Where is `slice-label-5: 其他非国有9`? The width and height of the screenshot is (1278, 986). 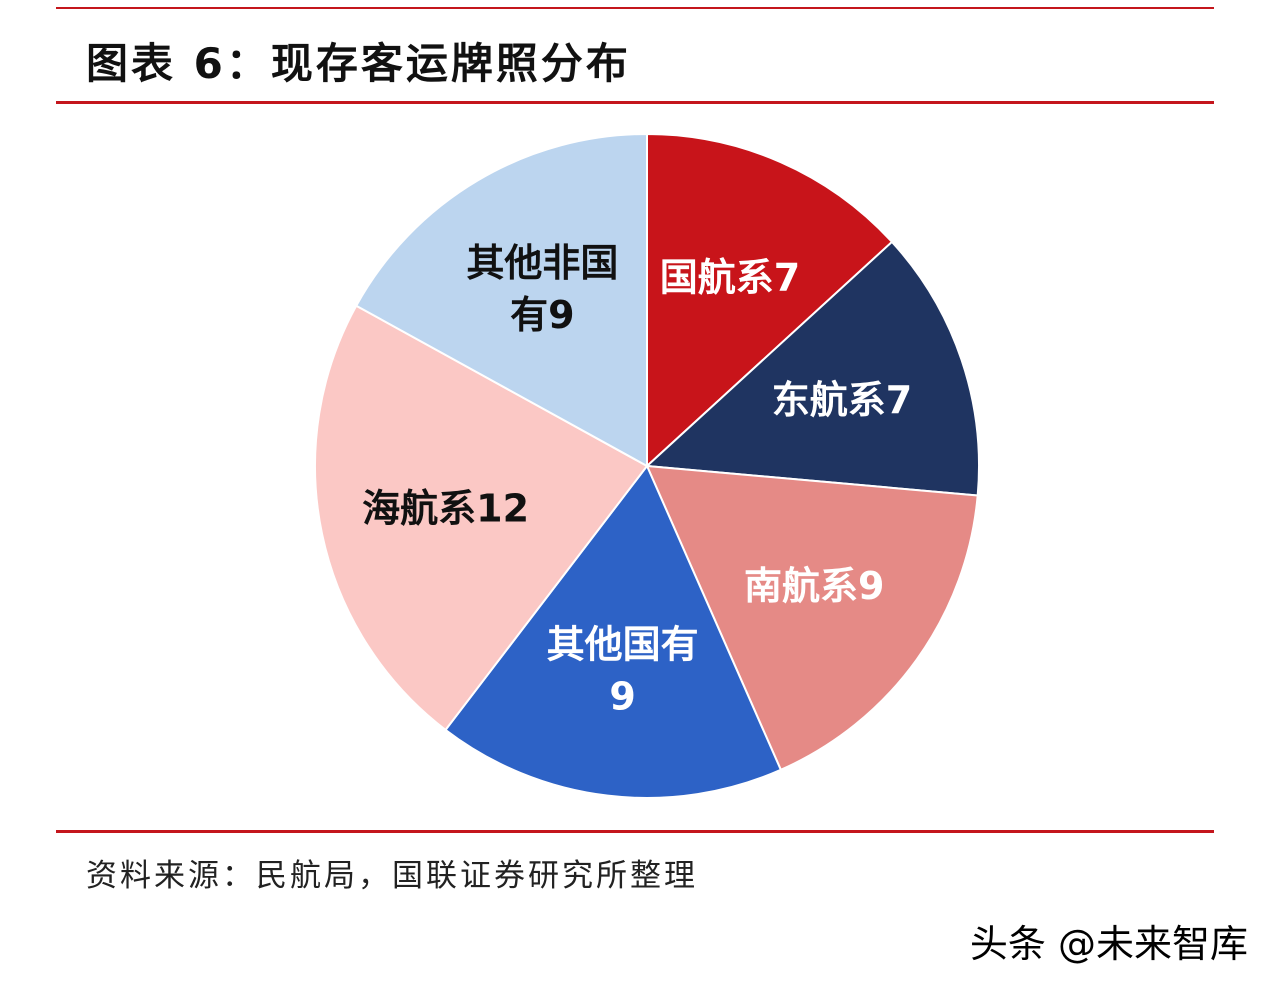 slice-label-5: 其他非国有9 is located at coordinates (542, 289).